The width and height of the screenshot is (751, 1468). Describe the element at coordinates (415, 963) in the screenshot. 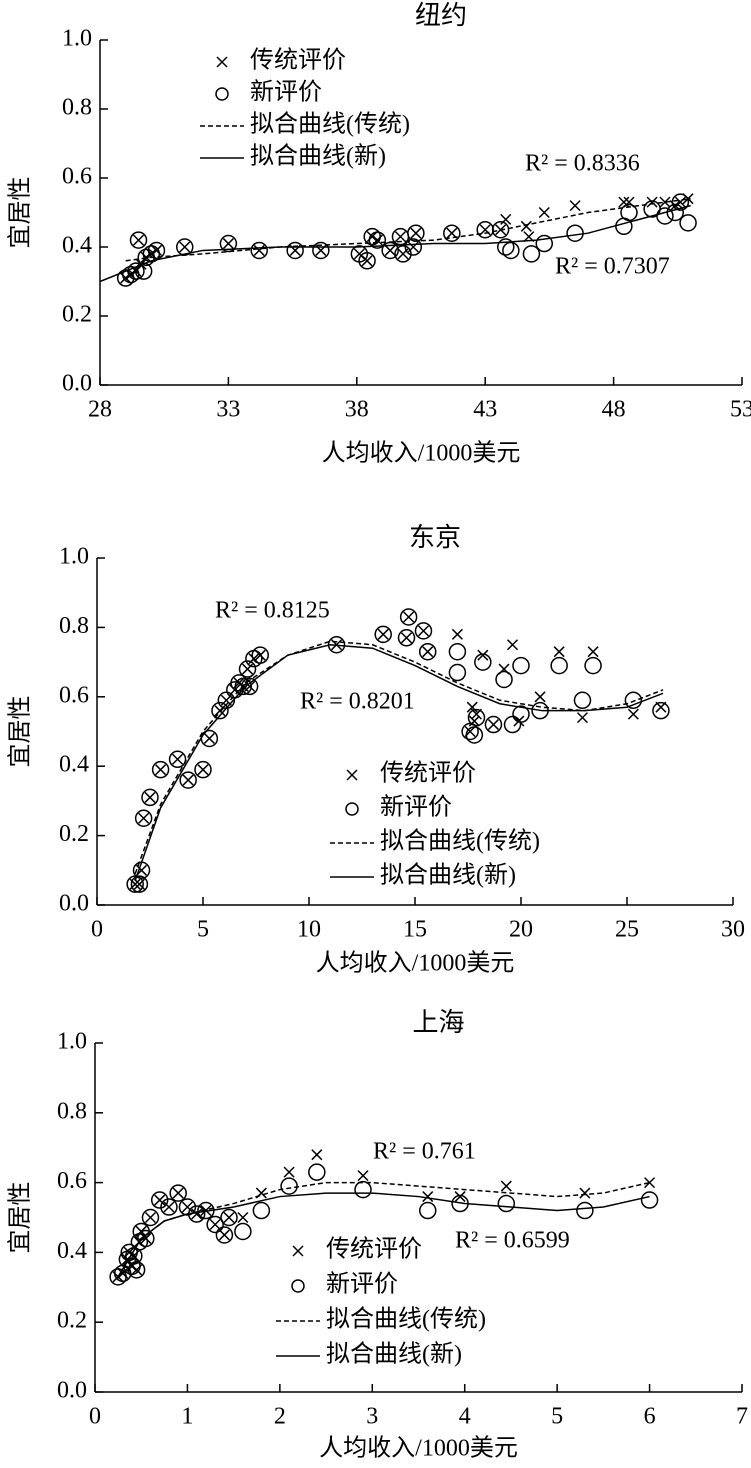

I see `x-axis-label: 人均收入/1000美元` at that location.